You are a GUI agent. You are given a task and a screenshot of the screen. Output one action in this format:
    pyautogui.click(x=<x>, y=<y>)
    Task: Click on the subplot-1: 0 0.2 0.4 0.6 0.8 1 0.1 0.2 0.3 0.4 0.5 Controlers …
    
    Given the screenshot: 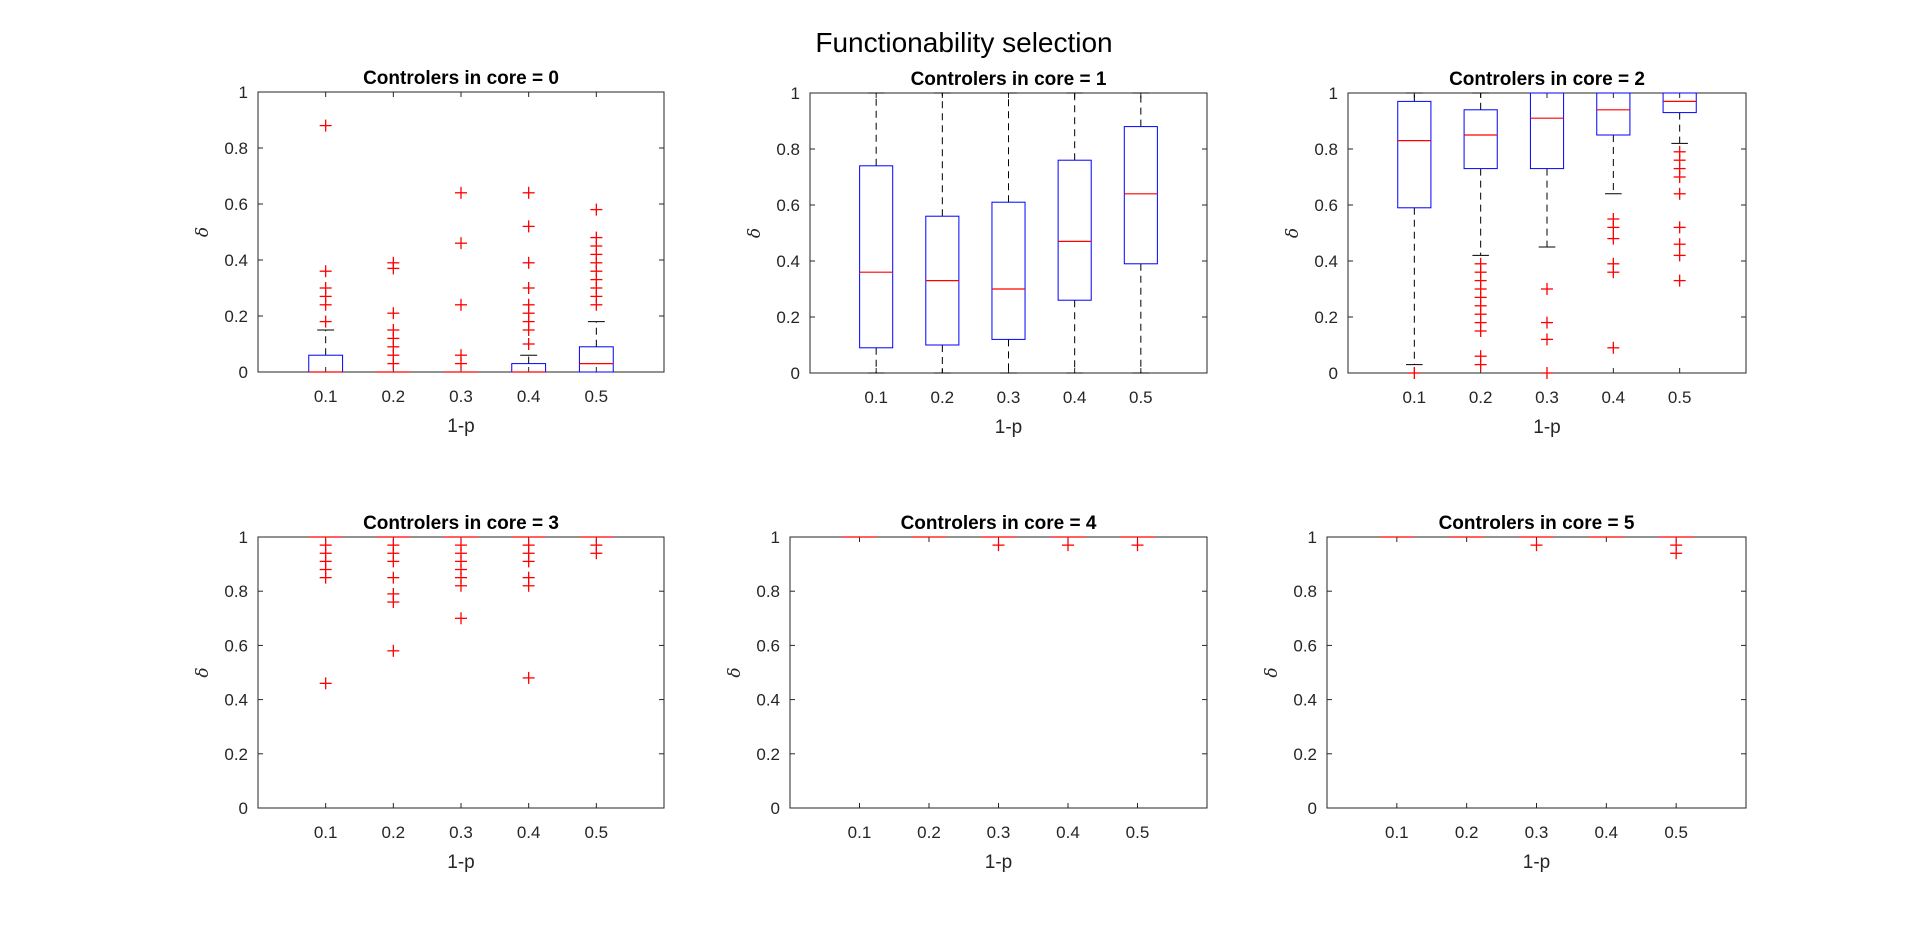 What is the action you would take?
    pyautogui.click(x=976, y=253)
    